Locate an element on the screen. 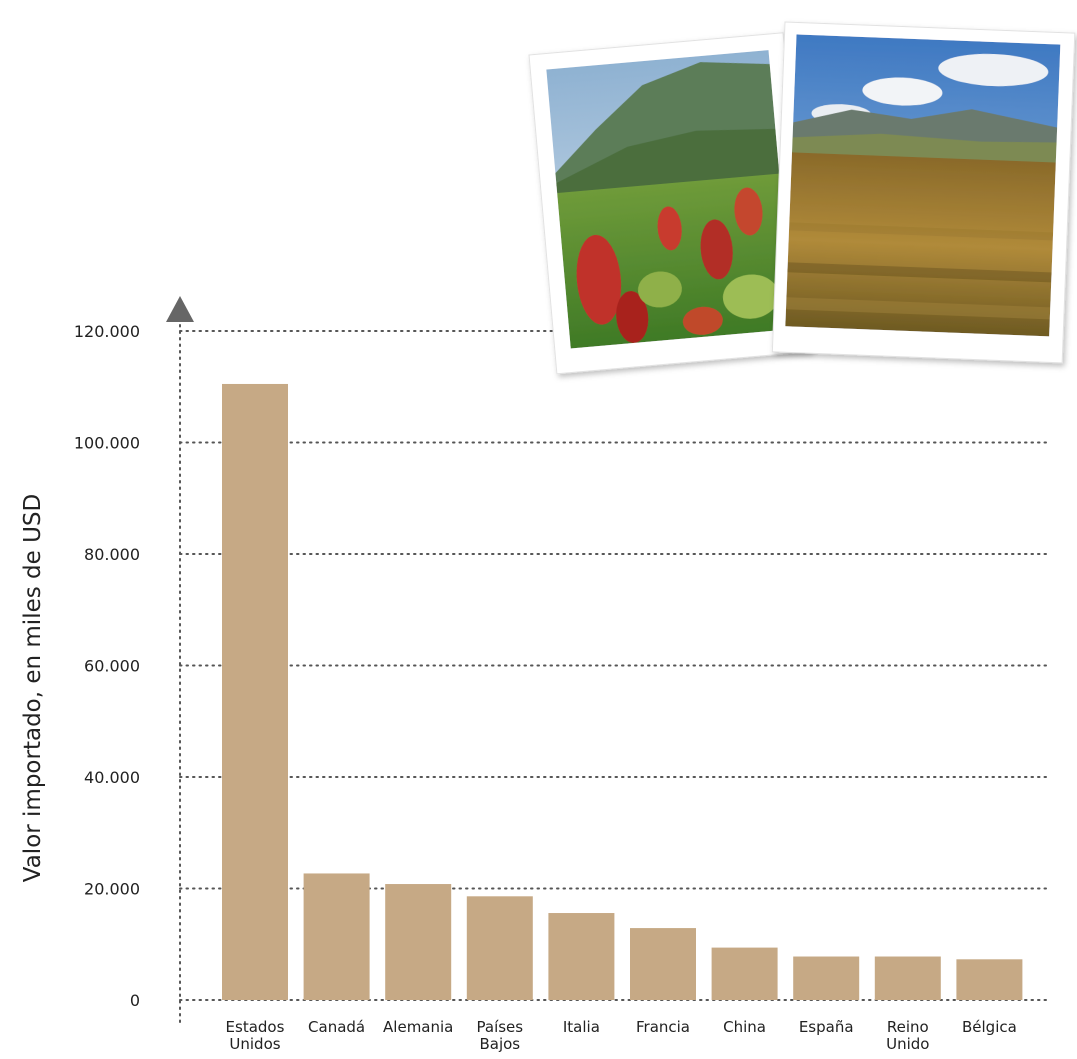 This screenshot has height=1059, width=1077. y-tick-label: 100.000 is located at coordinates (107, 443).